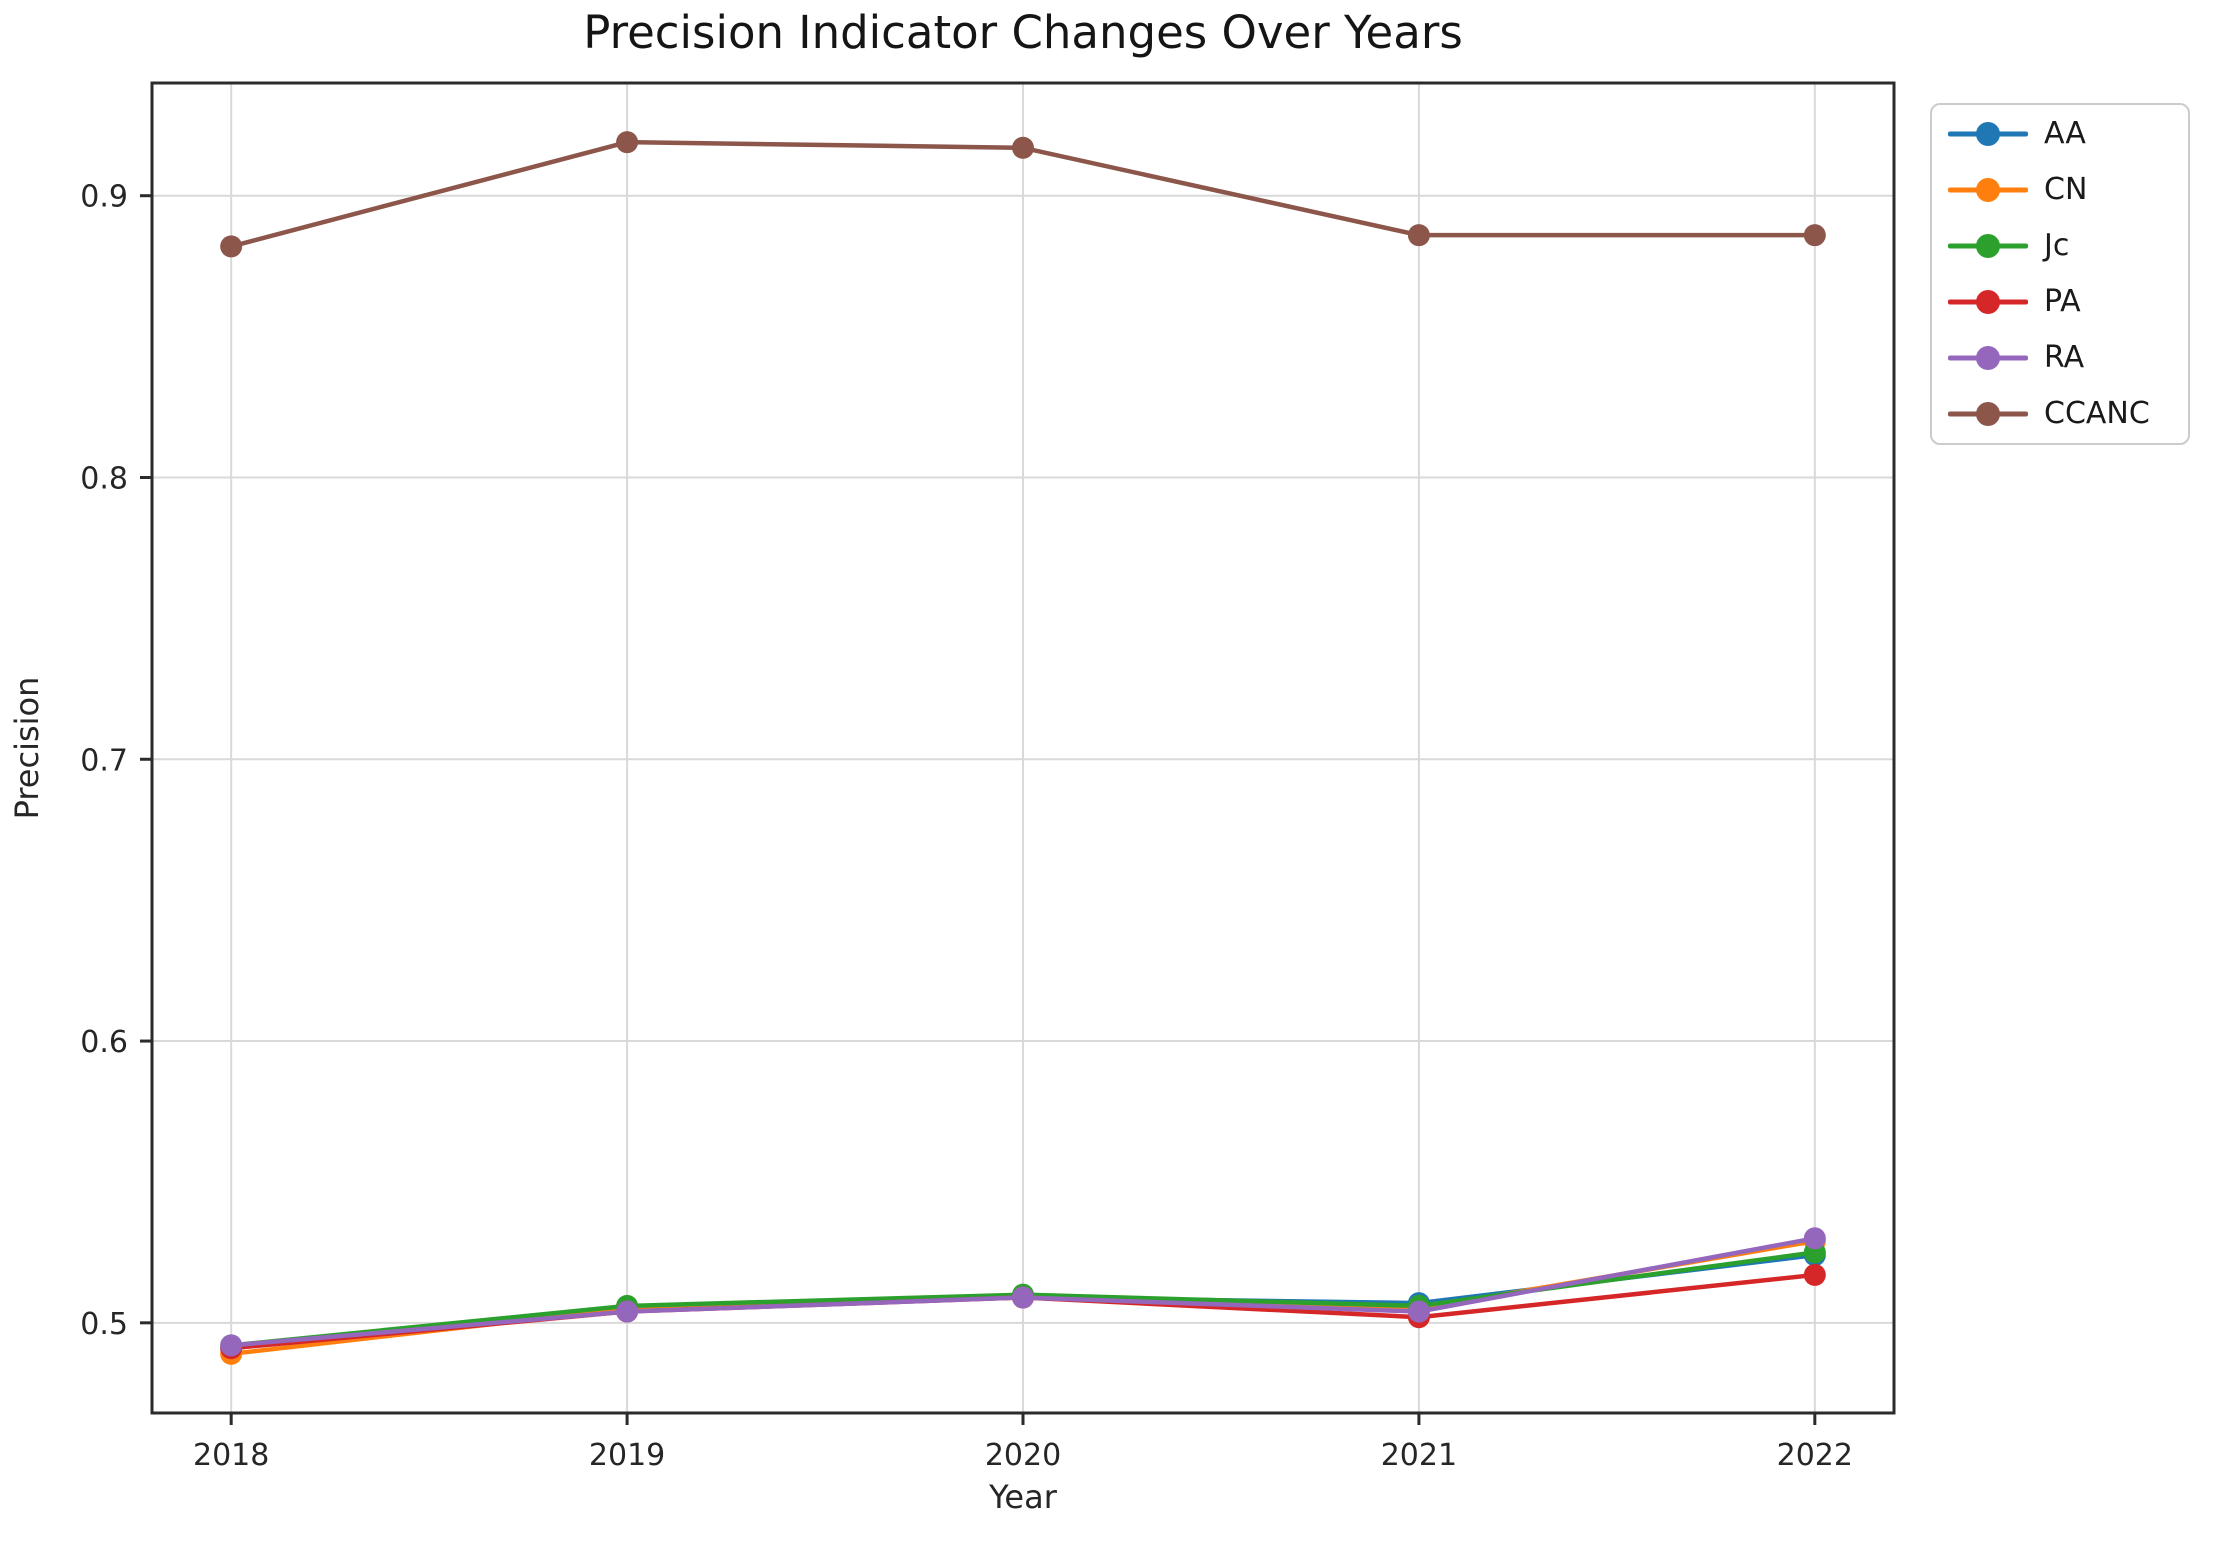 This screenshot has width=2218, height=1547. I want to click on legend-item-AA: AA, so click(2060, 134).